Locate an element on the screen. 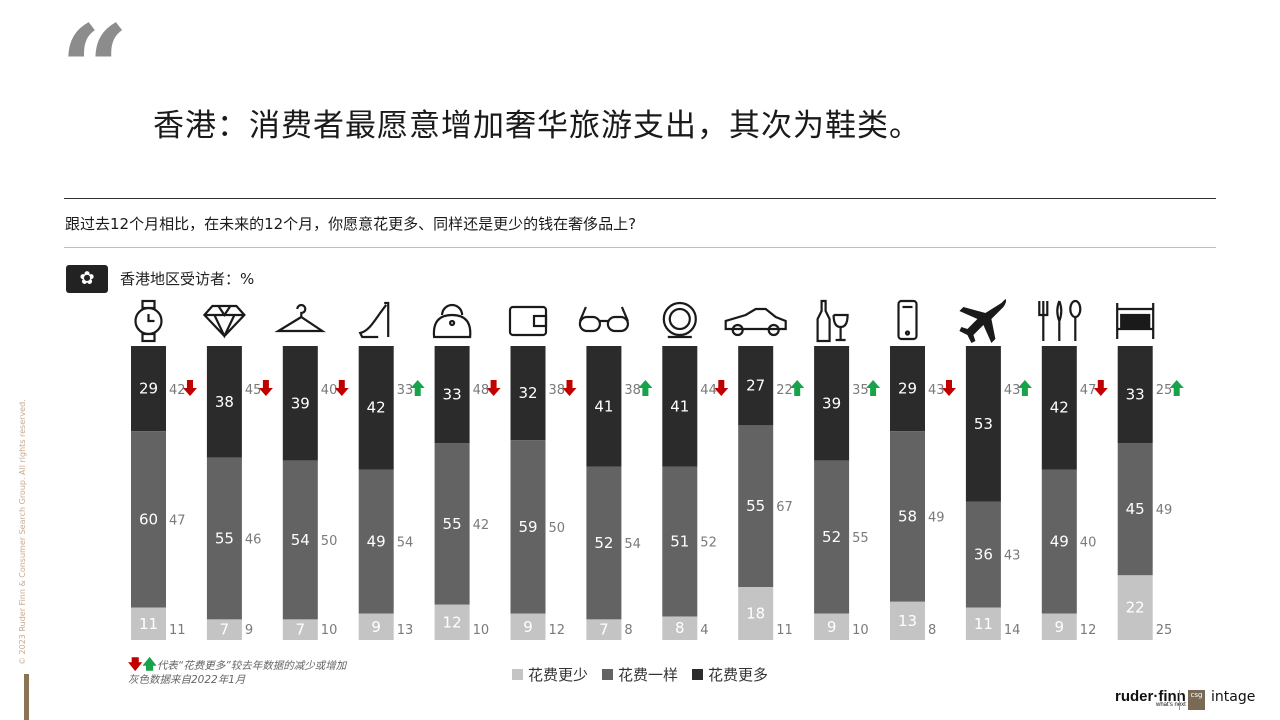 Image resolution: width=1280 pixels, height=720 pixels. bed-icon is located at coordinates (1135, 321).